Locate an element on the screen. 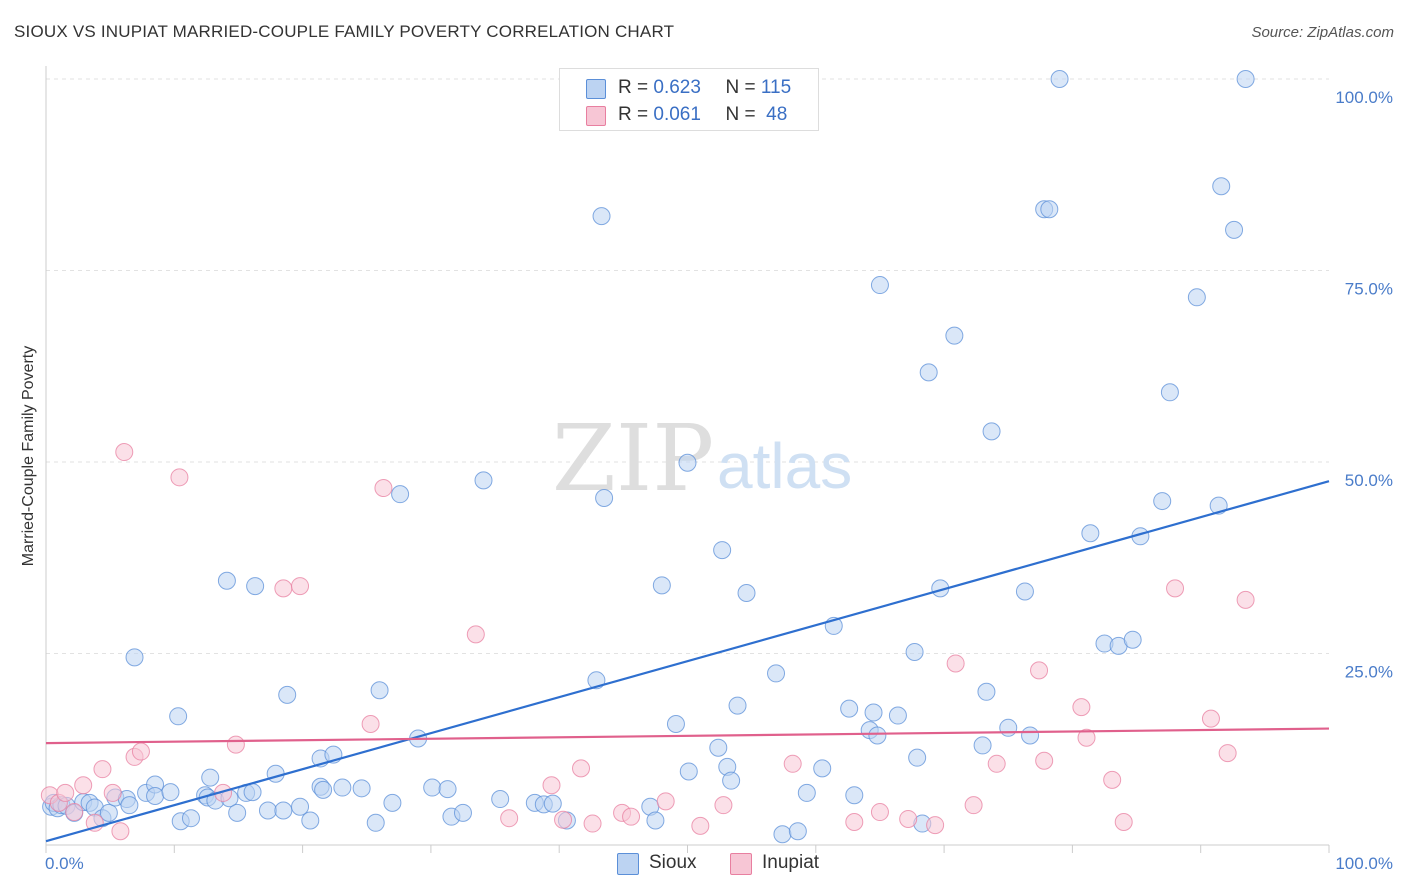  sioux-n-value: 115 is located at coordinates (776, 87).